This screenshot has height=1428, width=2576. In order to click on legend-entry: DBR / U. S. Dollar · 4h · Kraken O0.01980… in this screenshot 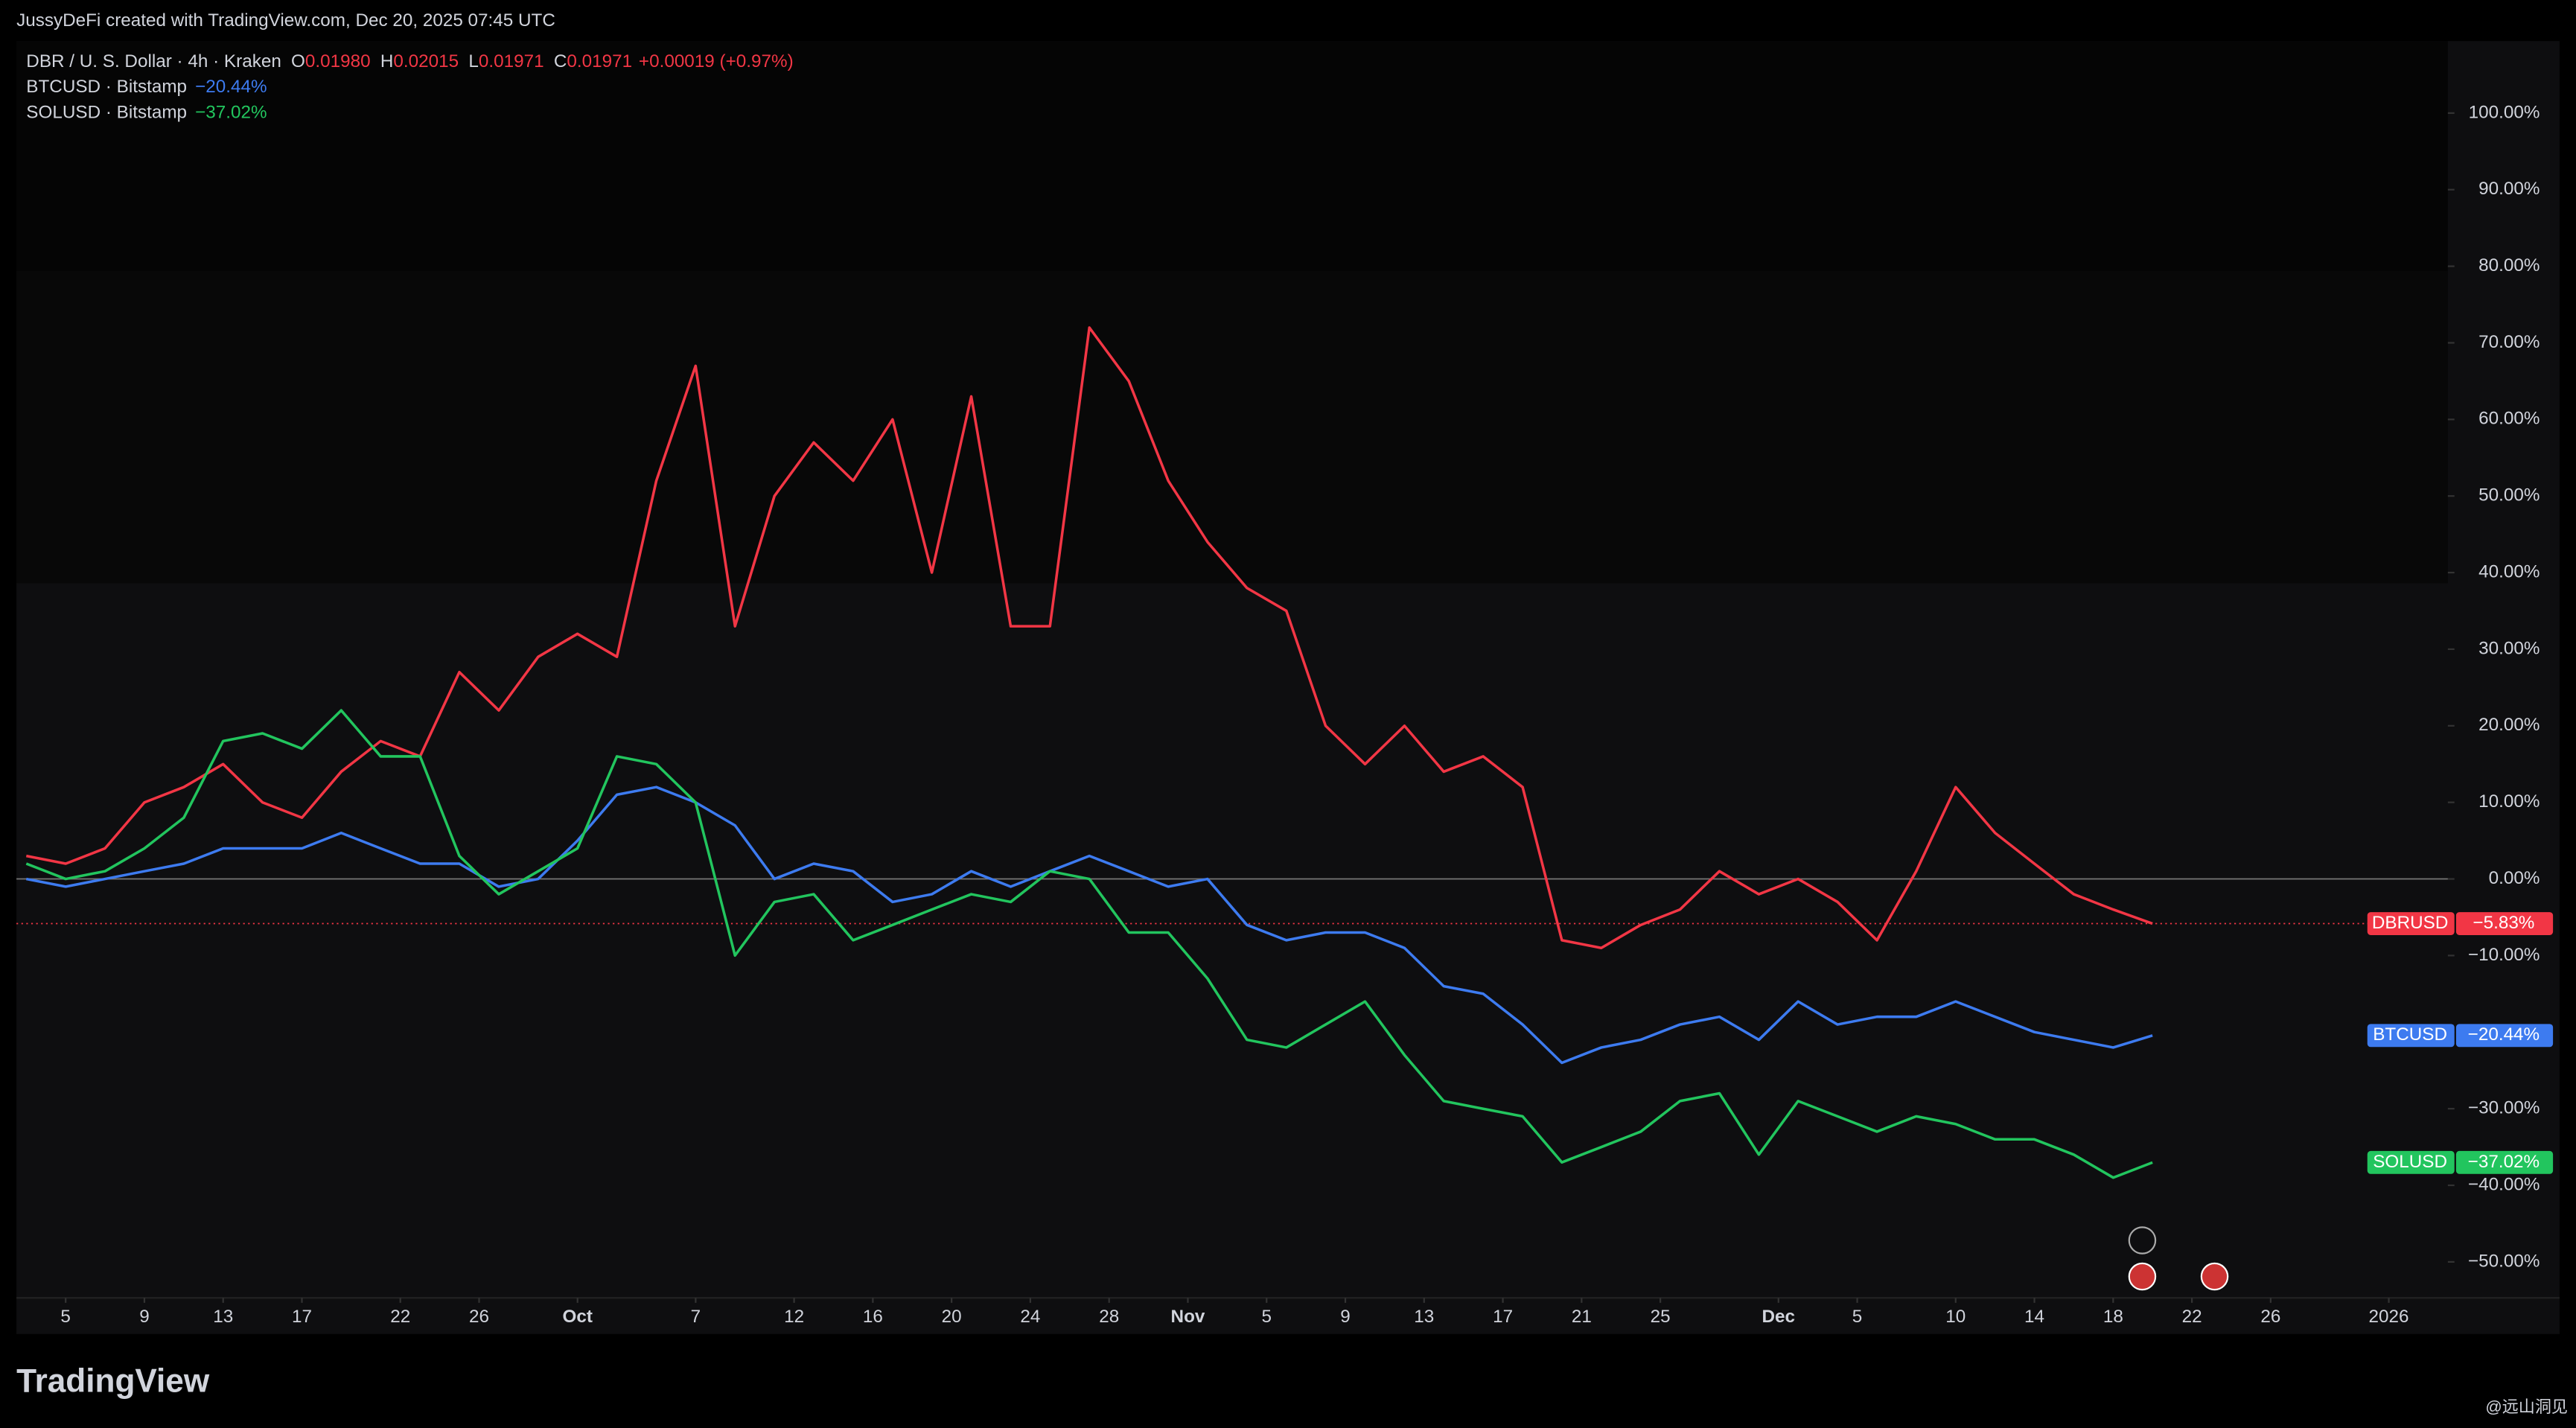, I will do `click(409, 61)`.